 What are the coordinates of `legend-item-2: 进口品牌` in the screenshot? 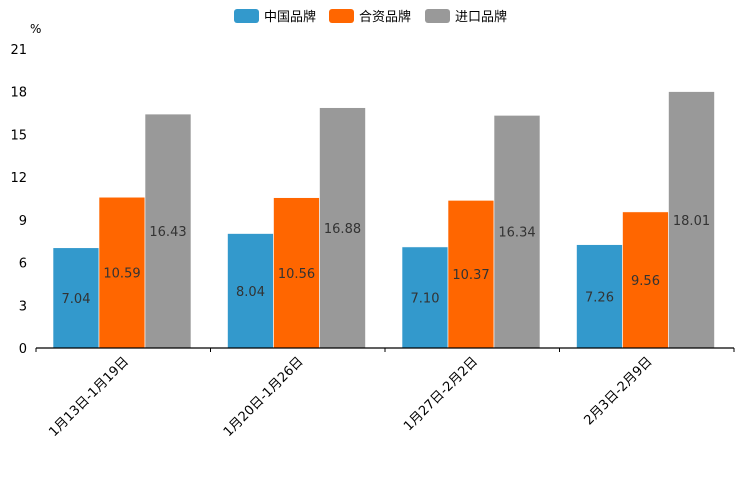 It's located at (466, 17).